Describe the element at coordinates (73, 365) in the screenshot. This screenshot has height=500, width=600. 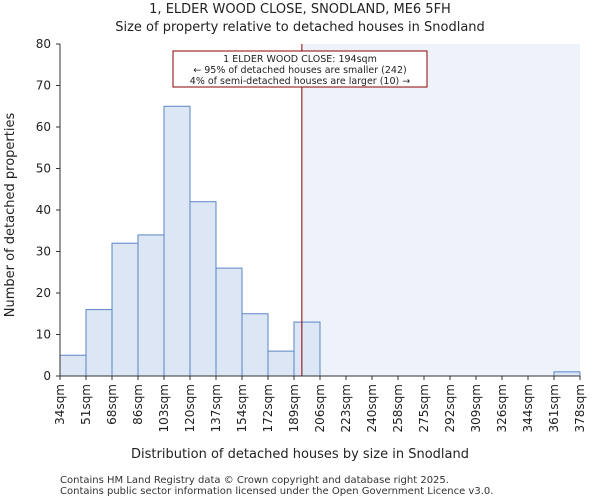
I see `bar-34sqm` at that location.